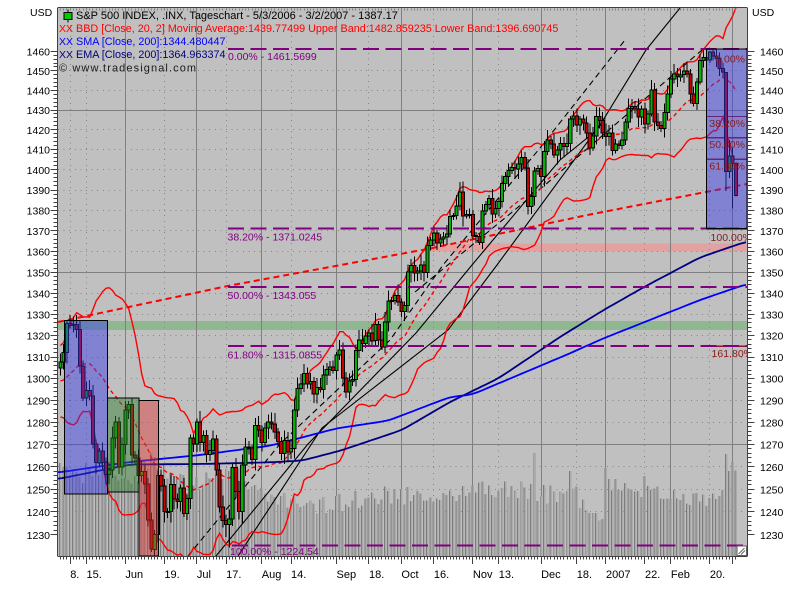 The height and width of the screenshot is (591, 806). What do you see at coordinates (409, 575) in the screenshot?
I see `svg-text: Oct` at bounding box center [409, 575].